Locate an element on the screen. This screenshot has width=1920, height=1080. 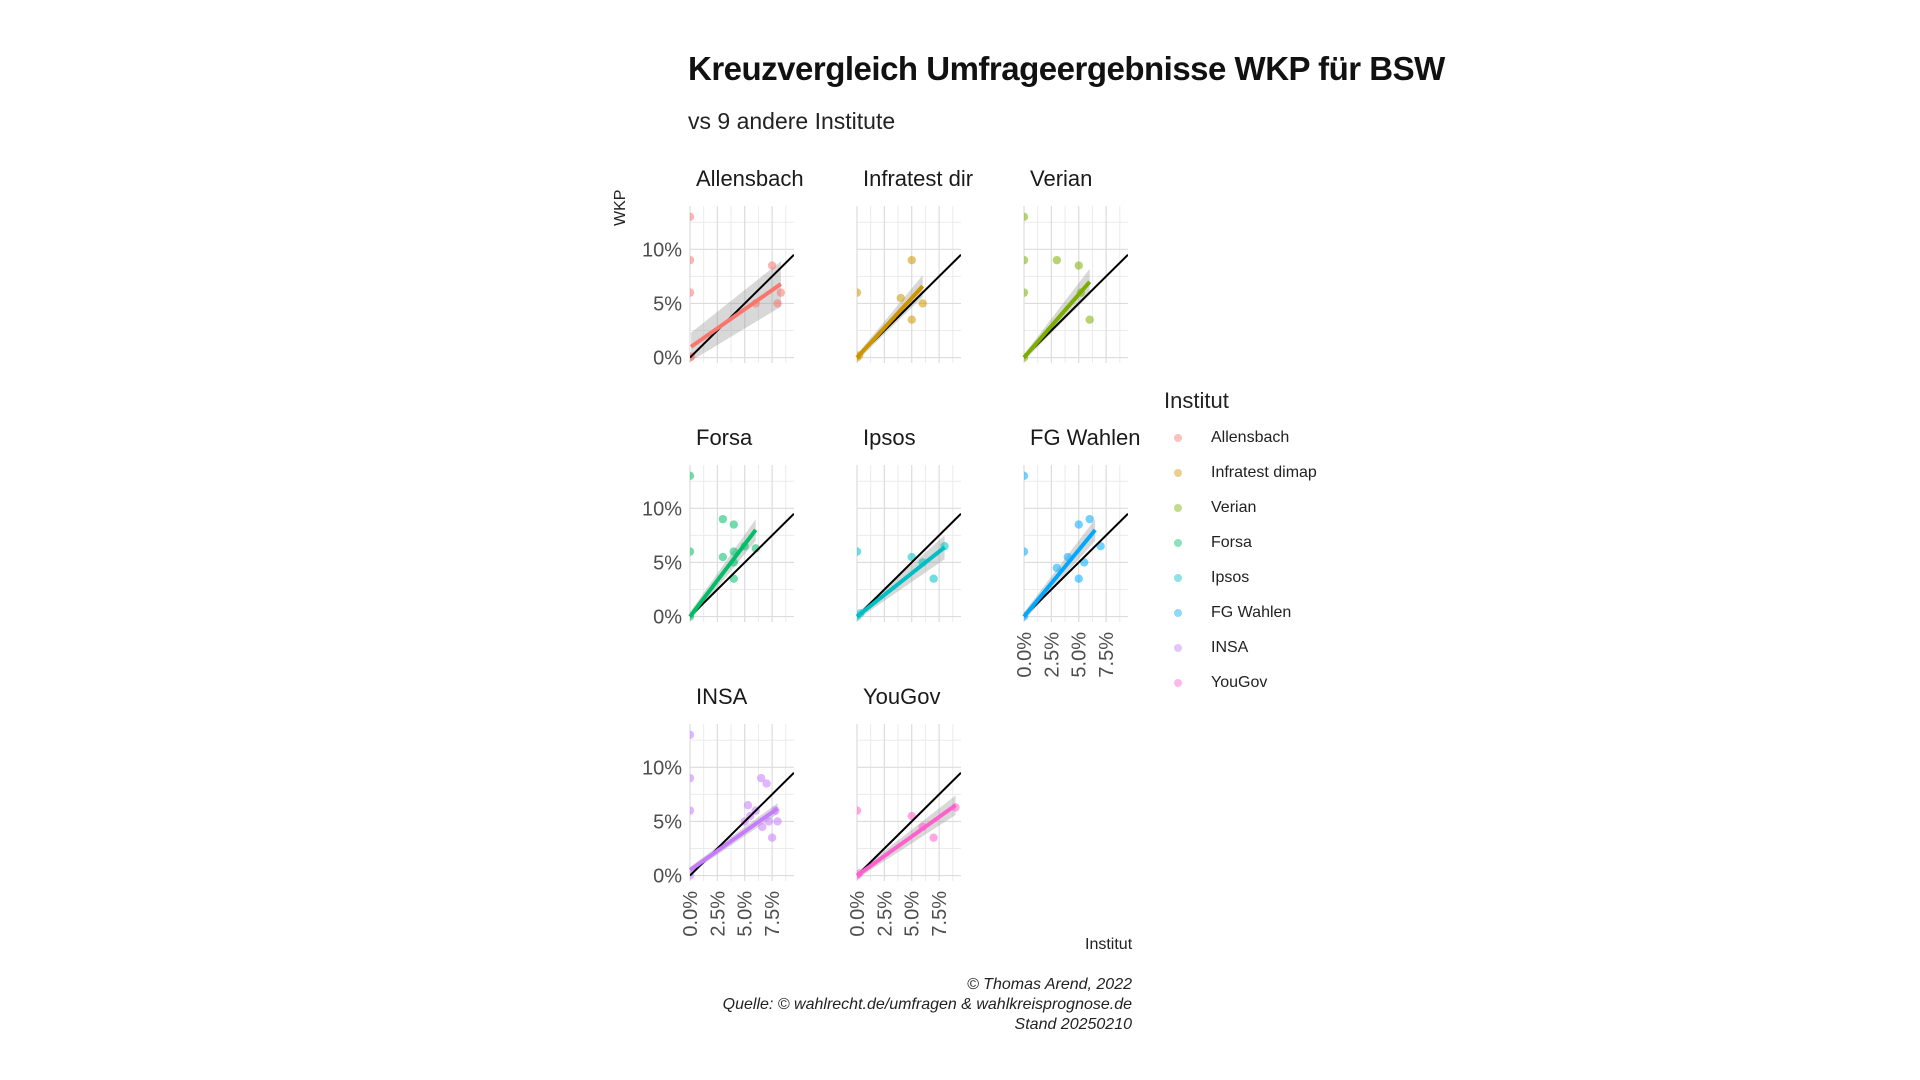
x-axis-title: Institut is located at coordinates (1109, 944).